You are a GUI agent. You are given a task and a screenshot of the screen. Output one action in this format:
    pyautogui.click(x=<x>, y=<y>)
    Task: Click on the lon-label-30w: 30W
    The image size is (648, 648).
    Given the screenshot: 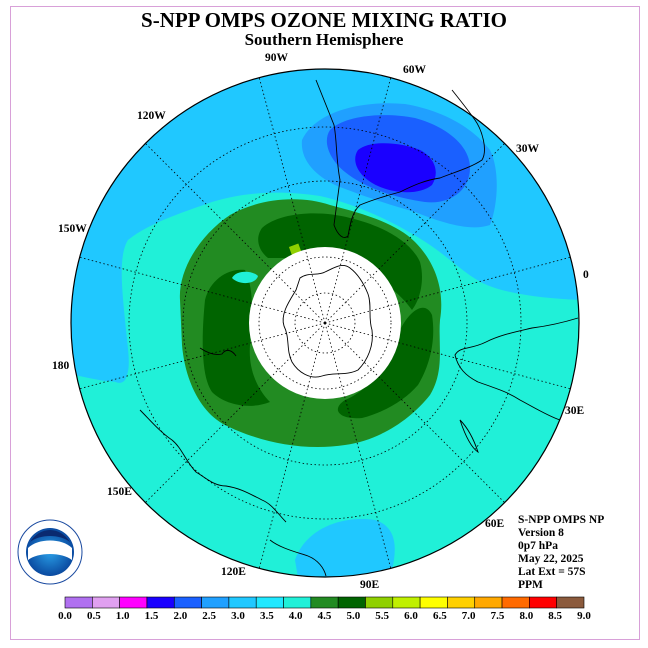 What is the action you would take?
    pyautogui.click(x=528, y=149)
    